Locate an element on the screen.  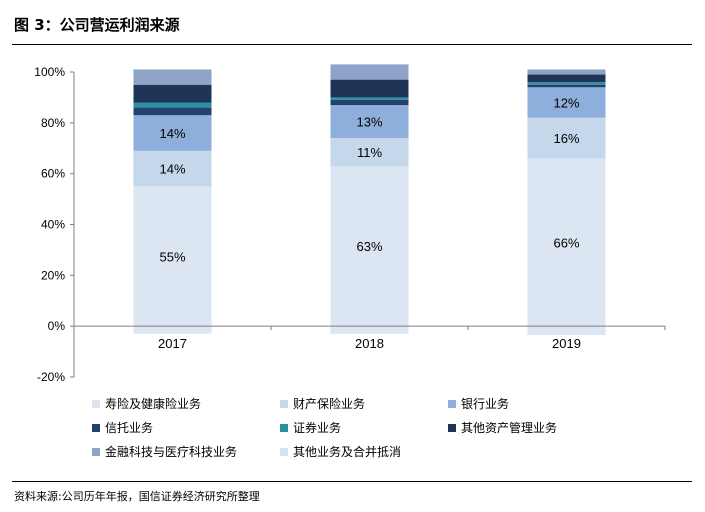
y-tick-label: 60% is located at coordinates (53, 174).